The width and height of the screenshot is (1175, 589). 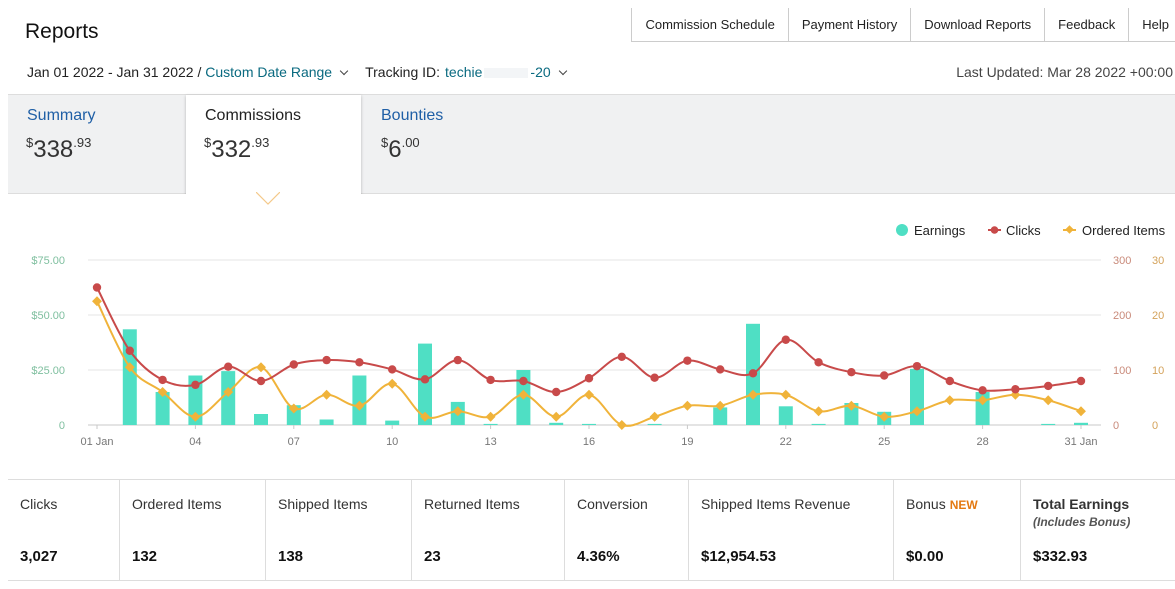 I want to click on x-axis-tick-label: 10, so click(x=392, y=442).